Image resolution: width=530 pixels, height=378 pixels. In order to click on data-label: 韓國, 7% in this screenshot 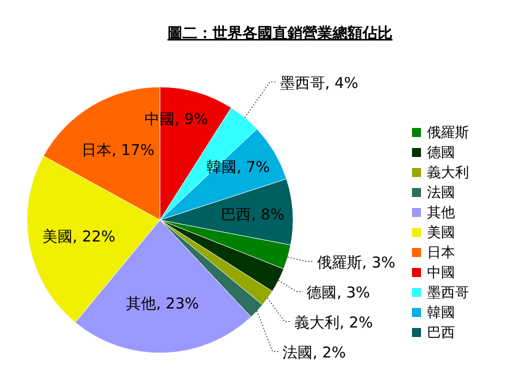, I will do `click(238, 167)`.